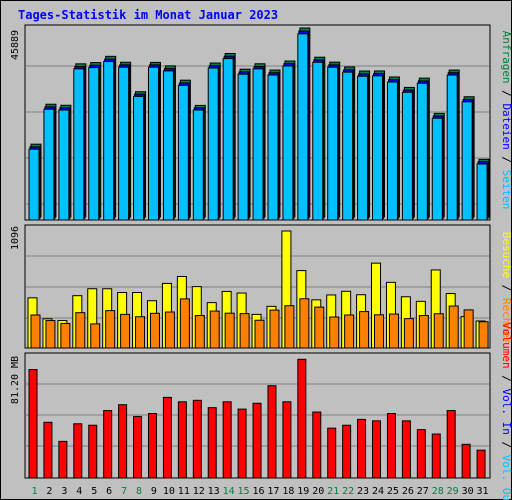 This screenshot has width=512, height=500. What do you see at coordinates (408, 491) in the screenshot?
I see `day-label-26: 26` at bounding box center [408, 491].